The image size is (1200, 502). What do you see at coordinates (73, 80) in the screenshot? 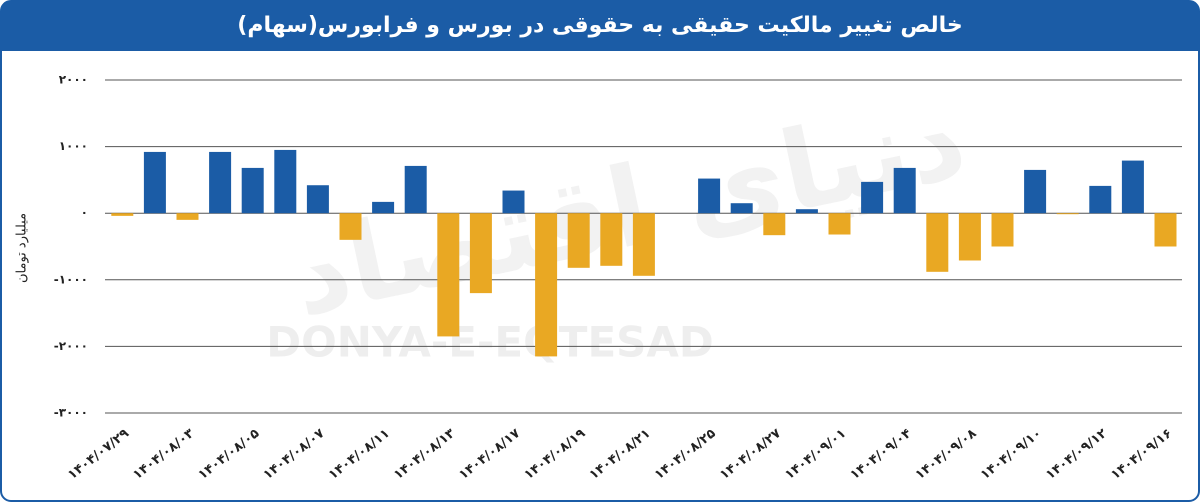
I see `y-tick-label: ۲۰۰۰` at bounding box center [73, 80].